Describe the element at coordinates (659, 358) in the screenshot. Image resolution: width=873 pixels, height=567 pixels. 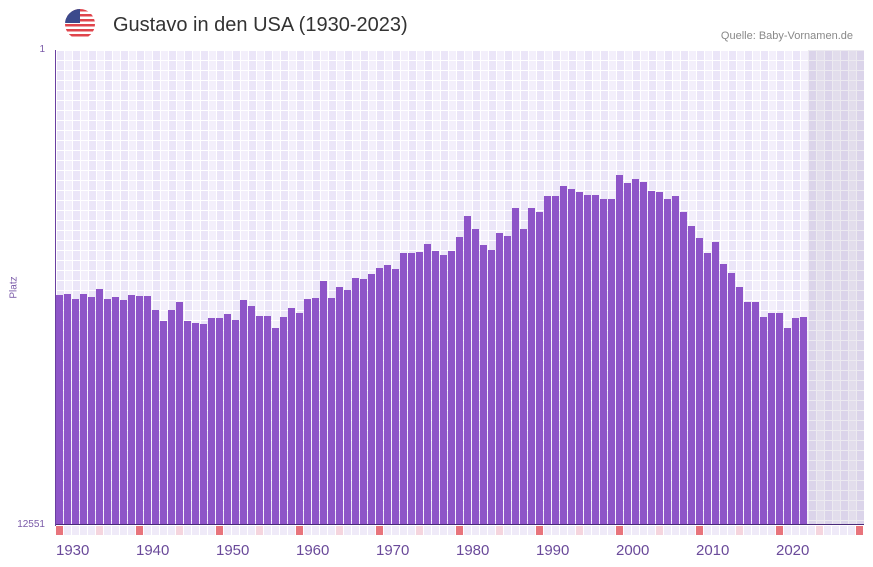
I see `bar-2005` at that location.